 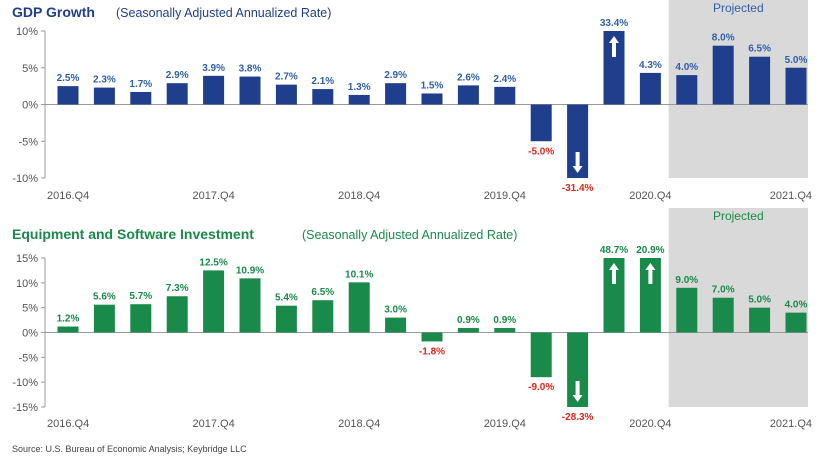 I want to click on data-label: 1.5%, so click(x=432, y=85).